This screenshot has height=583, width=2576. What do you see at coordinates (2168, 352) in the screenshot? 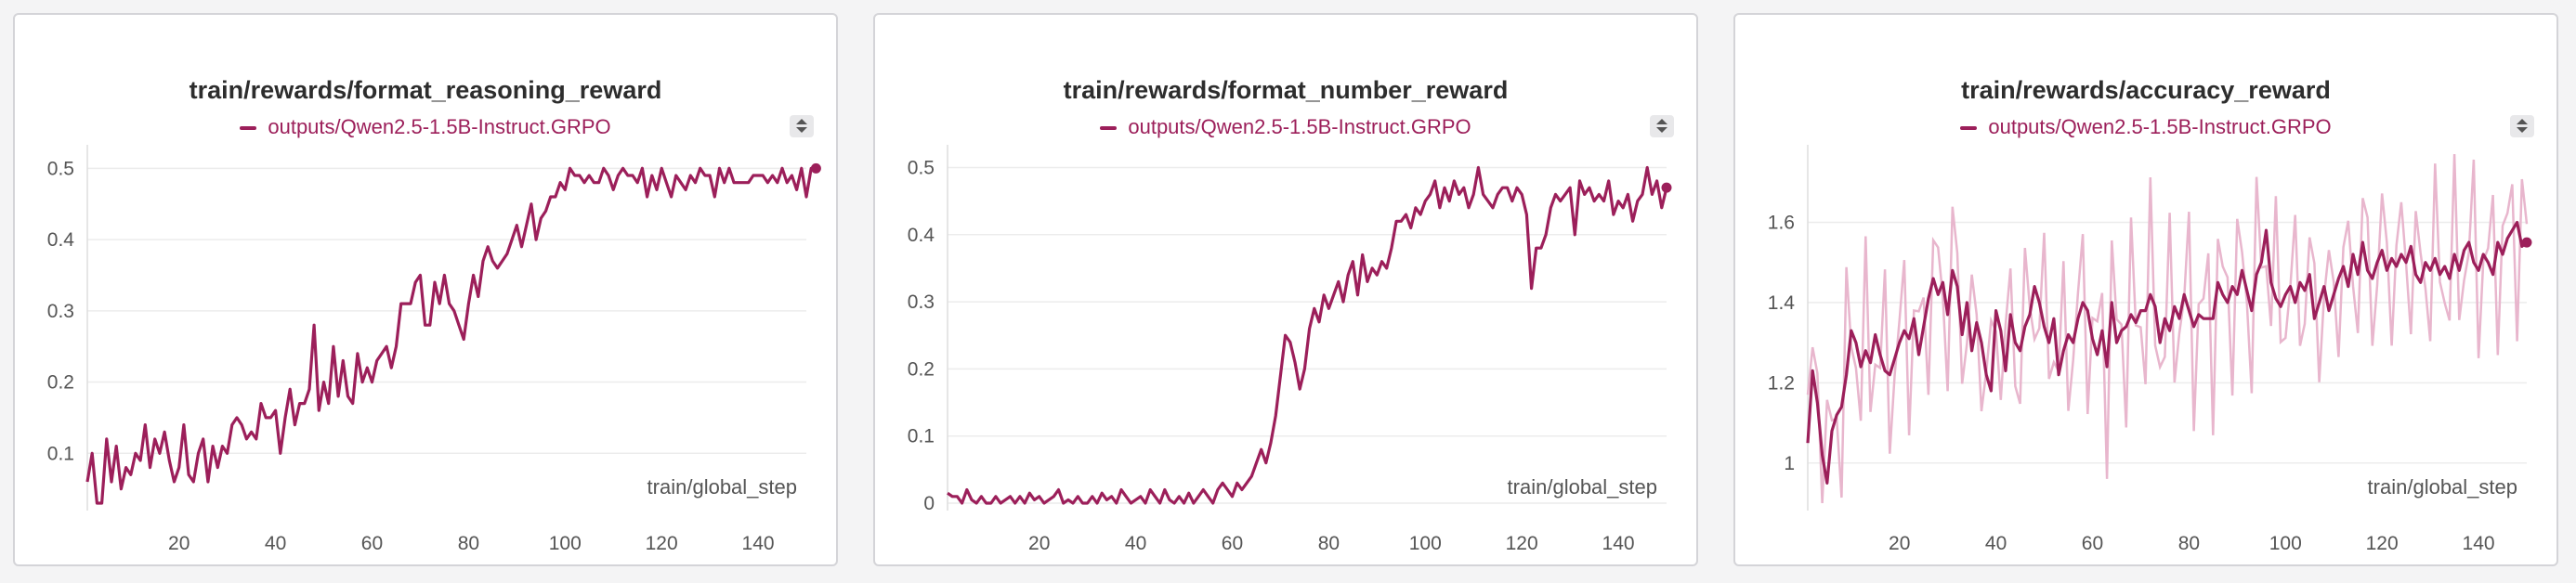
I see `series-line` at bounding box center [2168, 352].